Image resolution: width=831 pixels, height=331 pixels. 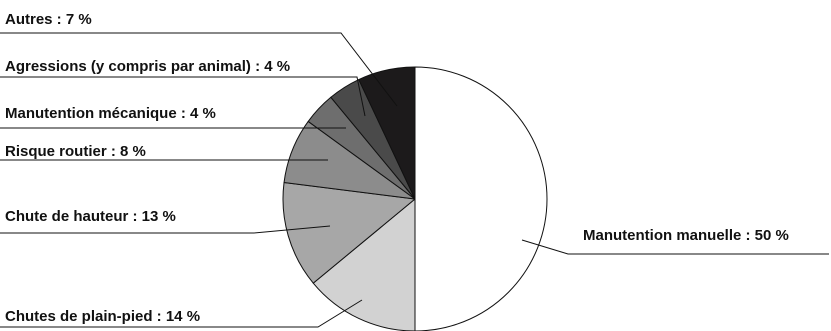 What do you see at coordinates (349, 232) in the screenshot?
I see `pie-slice-chute-de-hauteur` at bounding box center [349, 232].